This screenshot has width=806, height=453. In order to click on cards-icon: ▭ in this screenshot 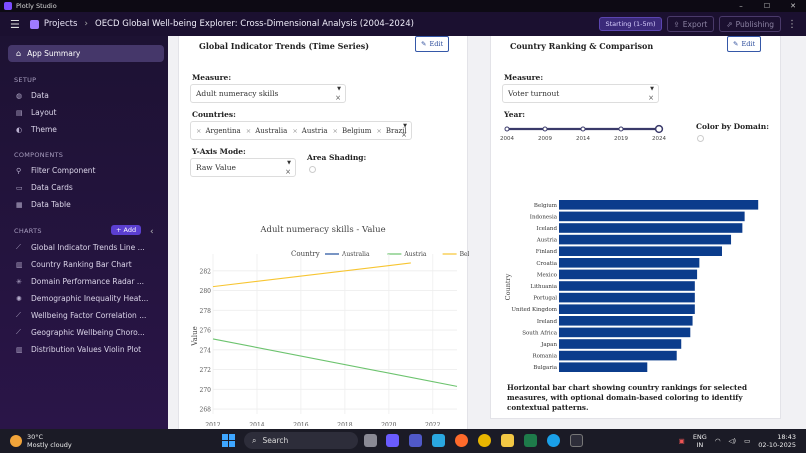, I will do `click(19, 187)`.